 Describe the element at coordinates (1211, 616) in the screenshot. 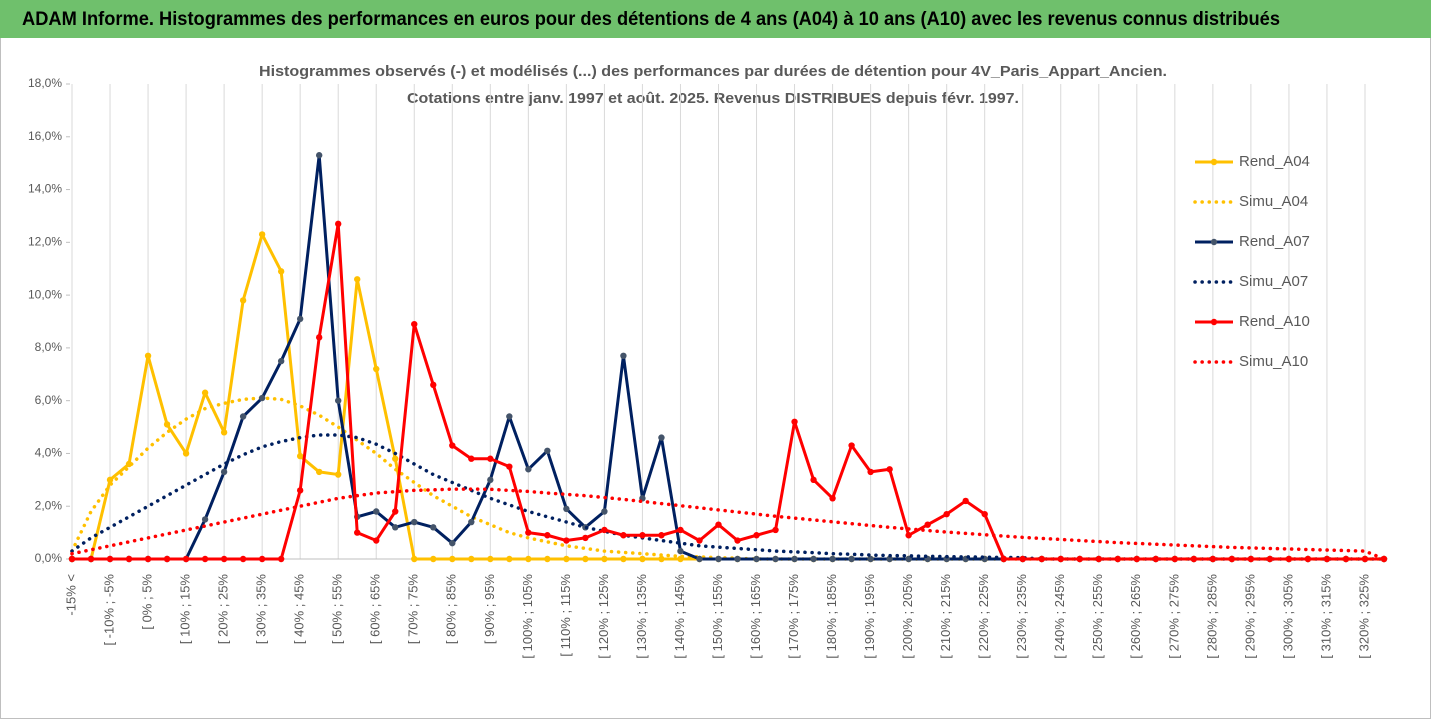

I see `x-tick-label: [ 280% ; 285%` at that location.